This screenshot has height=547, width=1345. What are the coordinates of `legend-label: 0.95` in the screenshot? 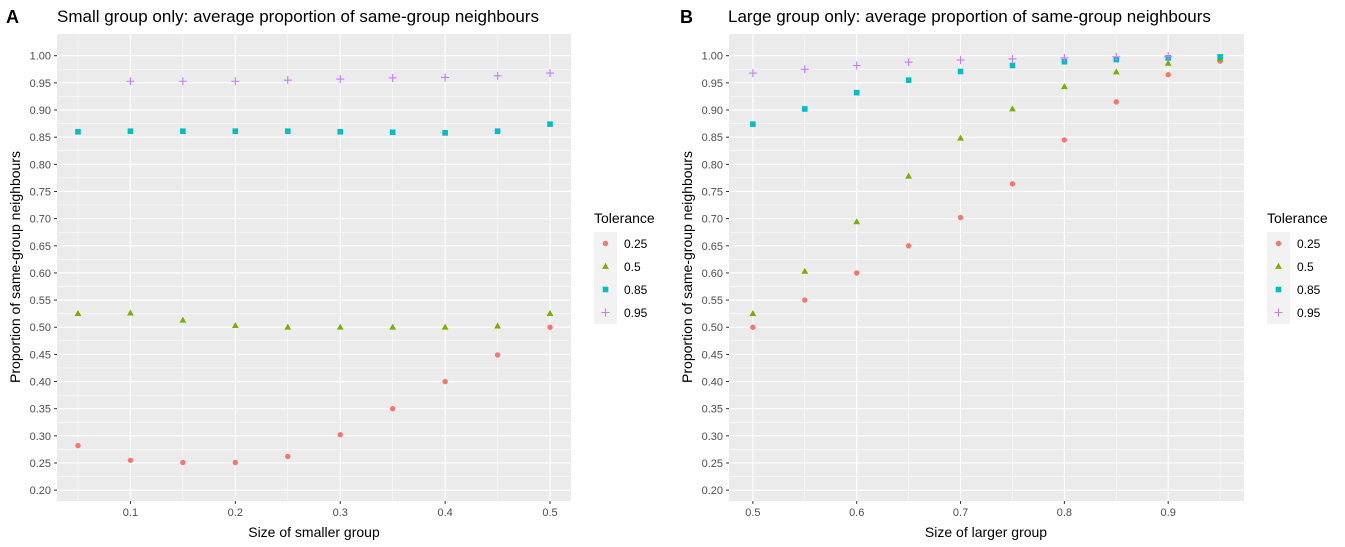 It's located at (636, 313).